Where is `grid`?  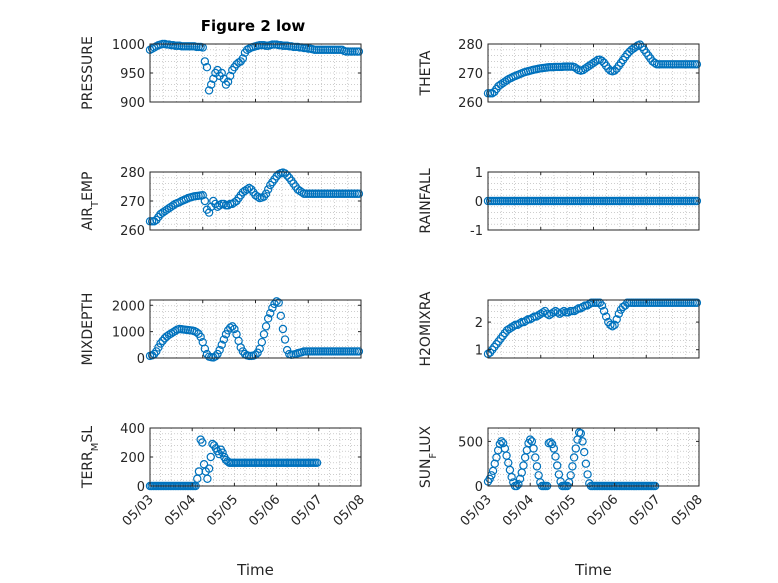
grid is located at coordinates (593, 201).